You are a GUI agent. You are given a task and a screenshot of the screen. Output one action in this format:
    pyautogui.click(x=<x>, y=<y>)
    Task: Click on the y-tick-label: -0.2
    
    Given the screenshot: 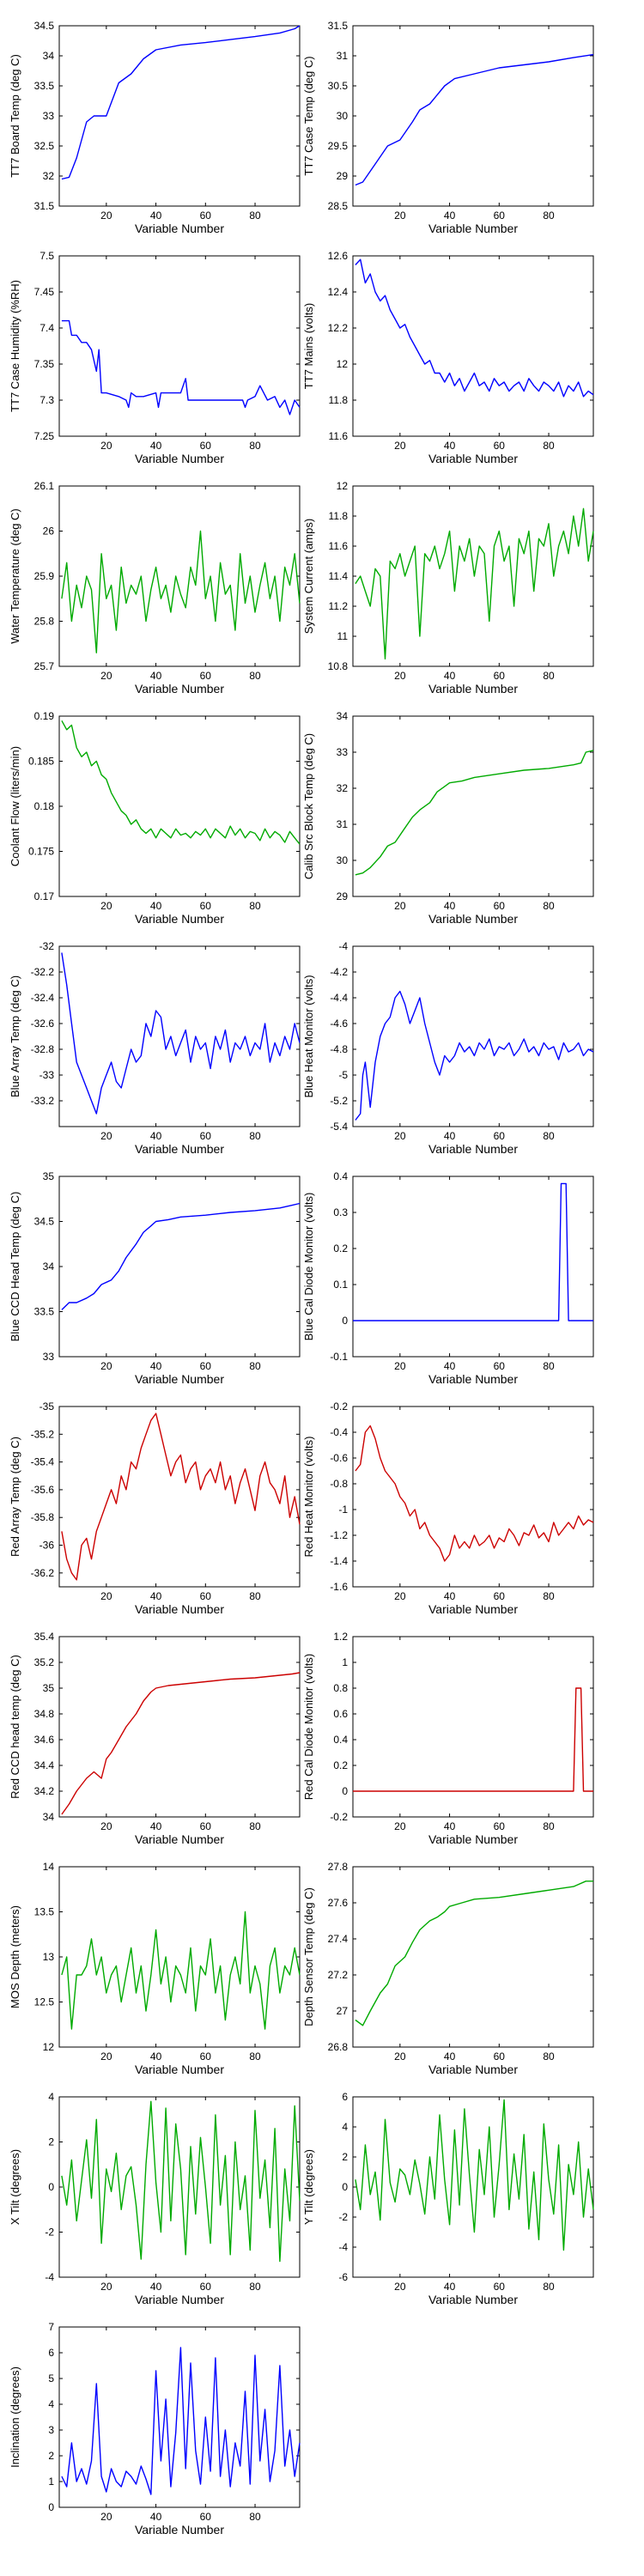 What is the action you would take?
    pyautogui.click(x=339, y=1407)
    